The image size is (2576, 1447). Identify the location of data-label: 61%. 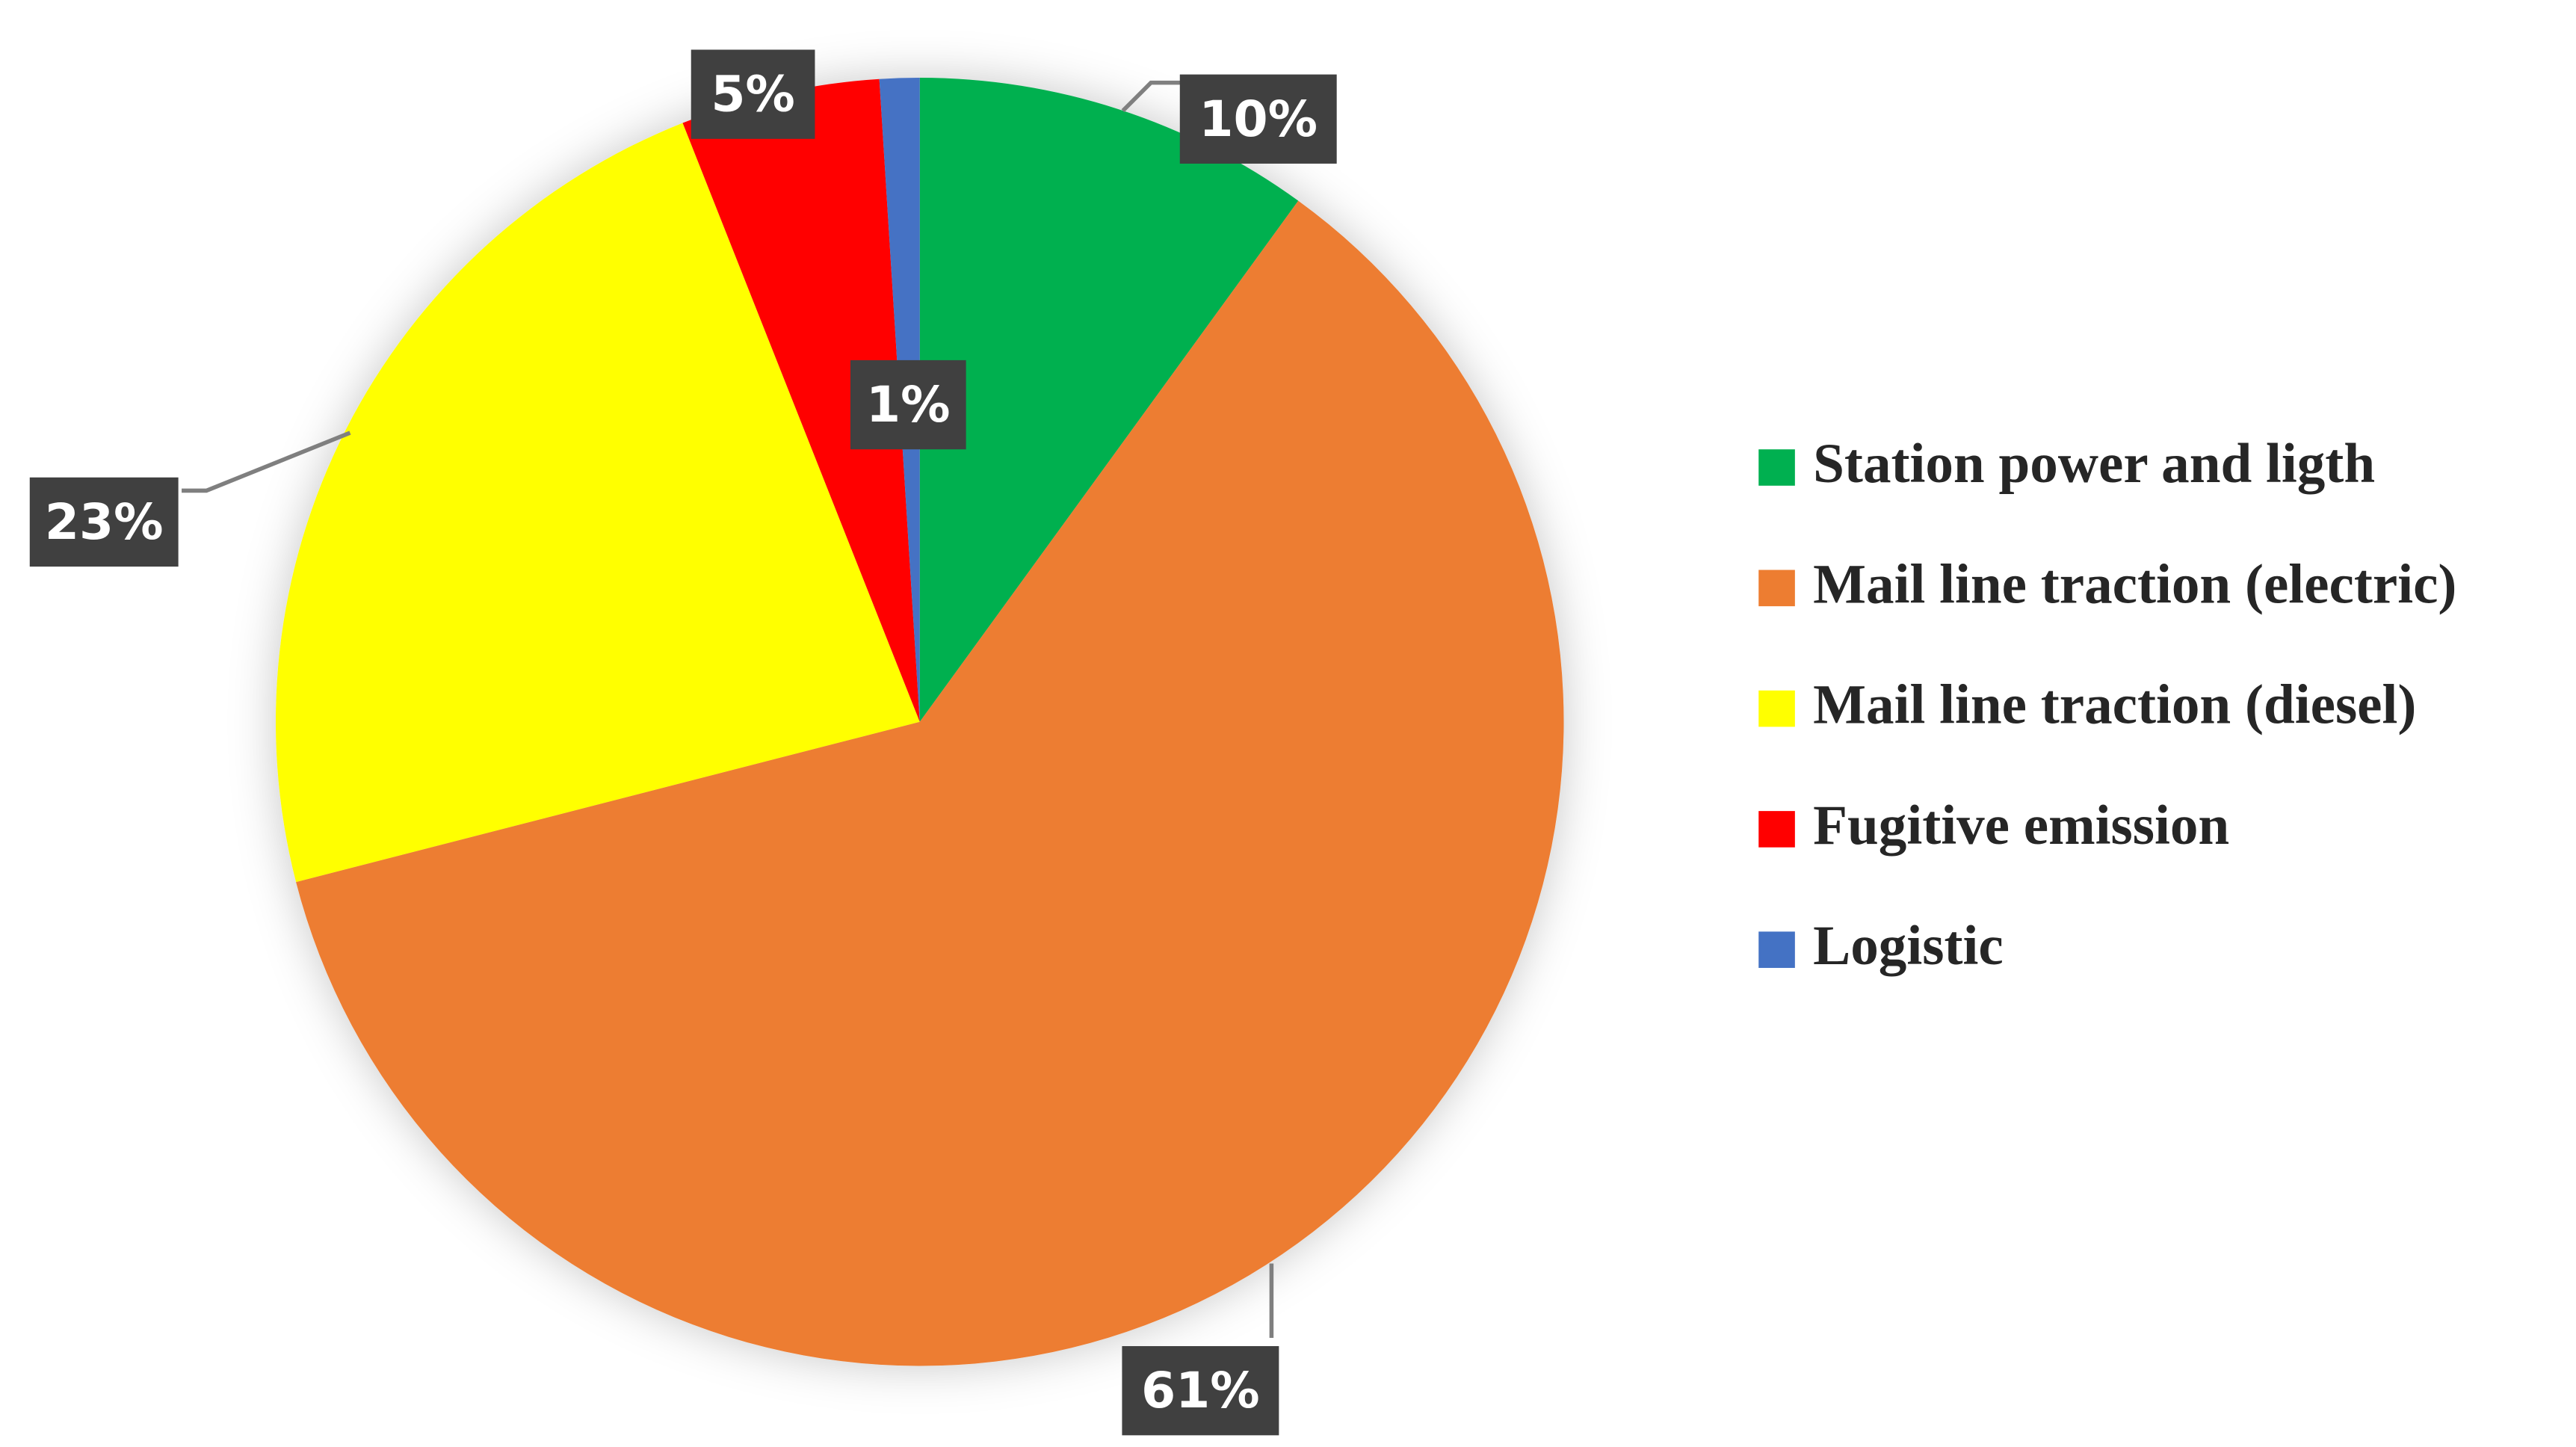
(1200, 1390).